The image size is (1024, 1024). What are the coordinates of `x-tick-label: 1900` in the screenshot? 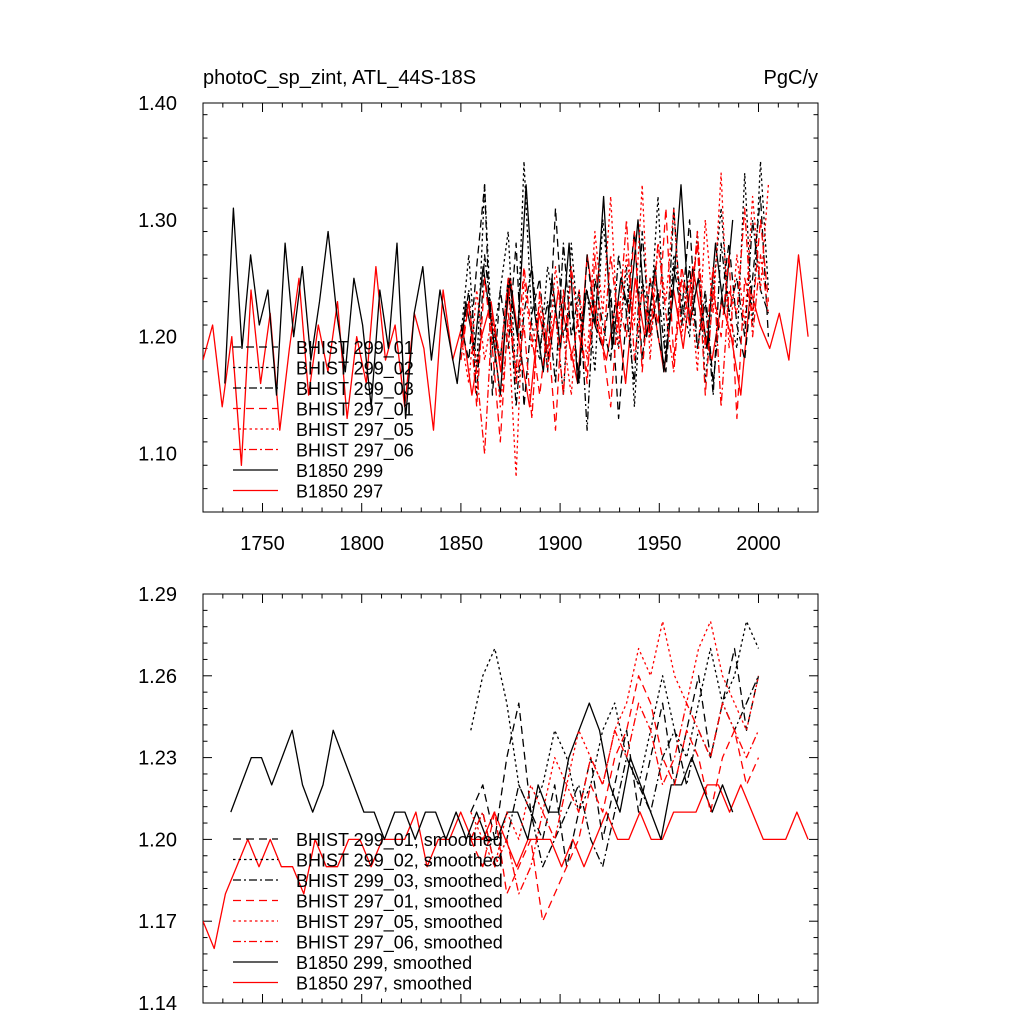 It's located at (560, 544).